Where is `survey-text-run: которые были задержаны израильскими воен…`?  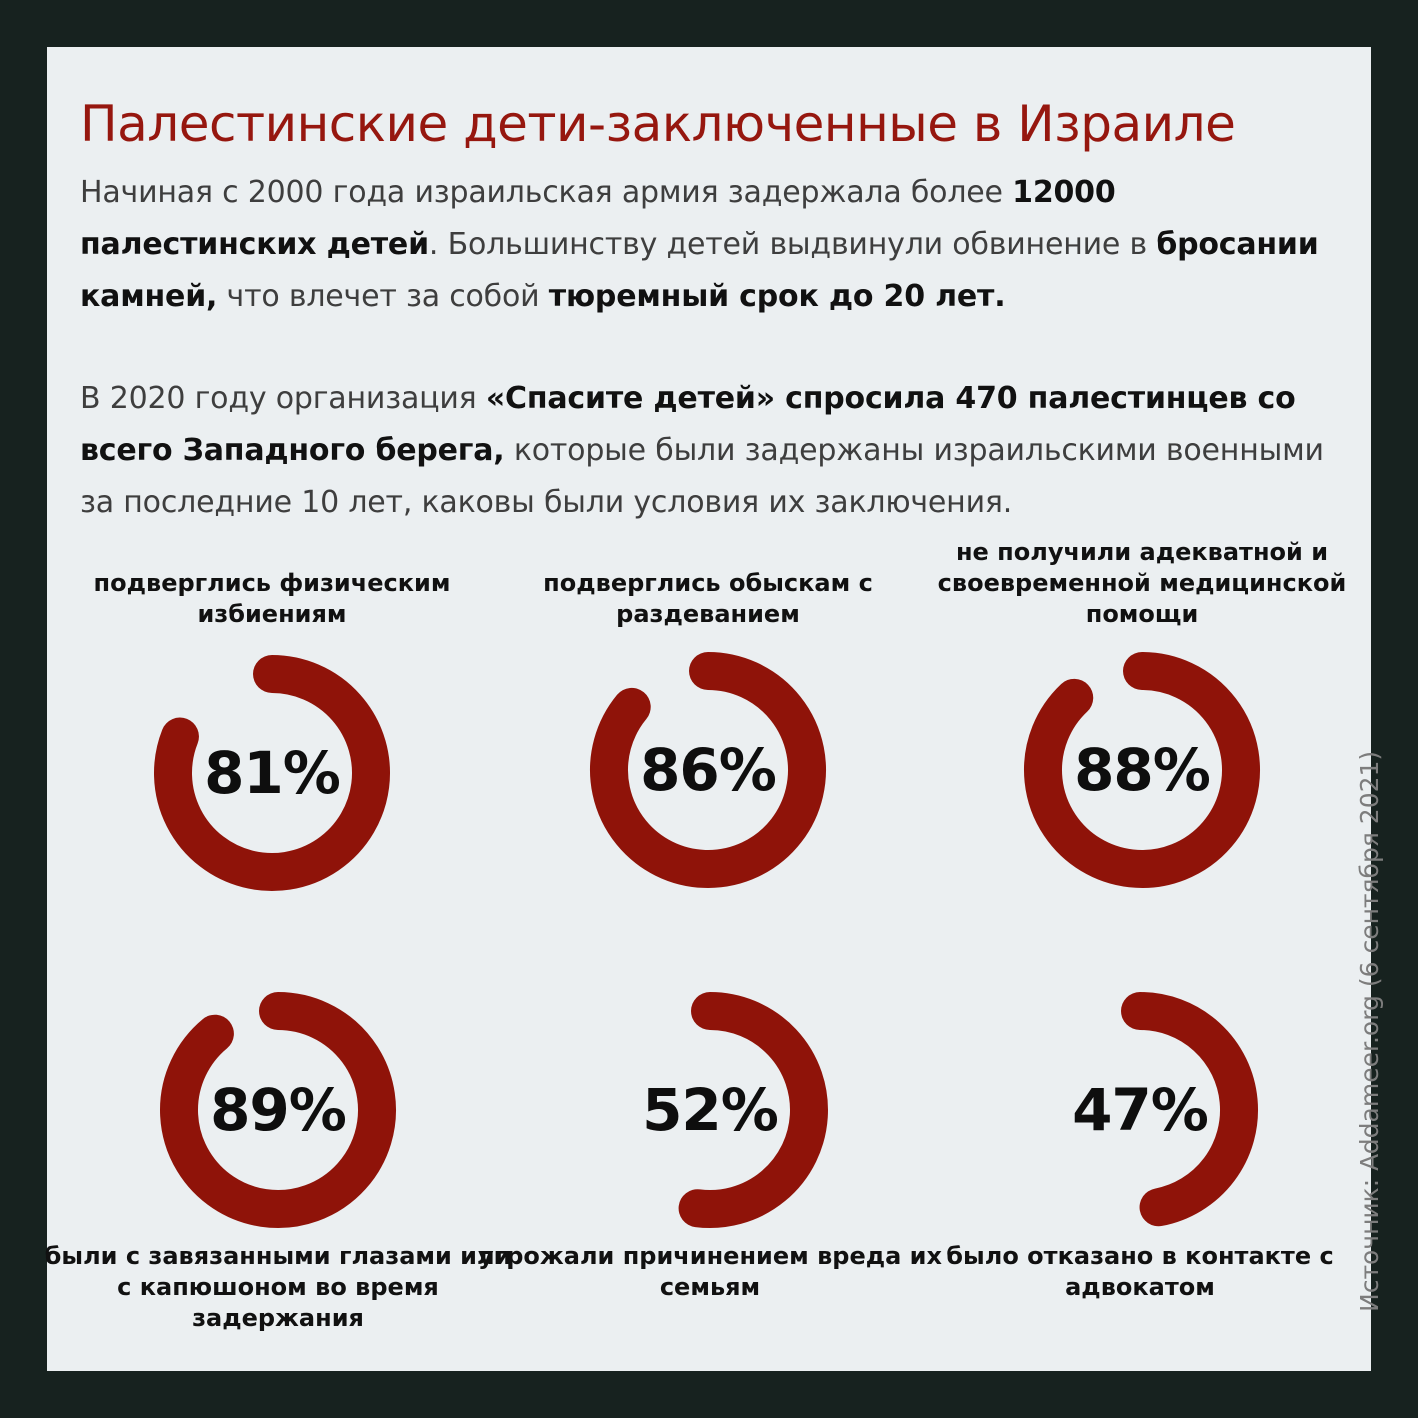 survey-text-run: которые были задержаны израильскими воен… is located at coordinates (702, 476).